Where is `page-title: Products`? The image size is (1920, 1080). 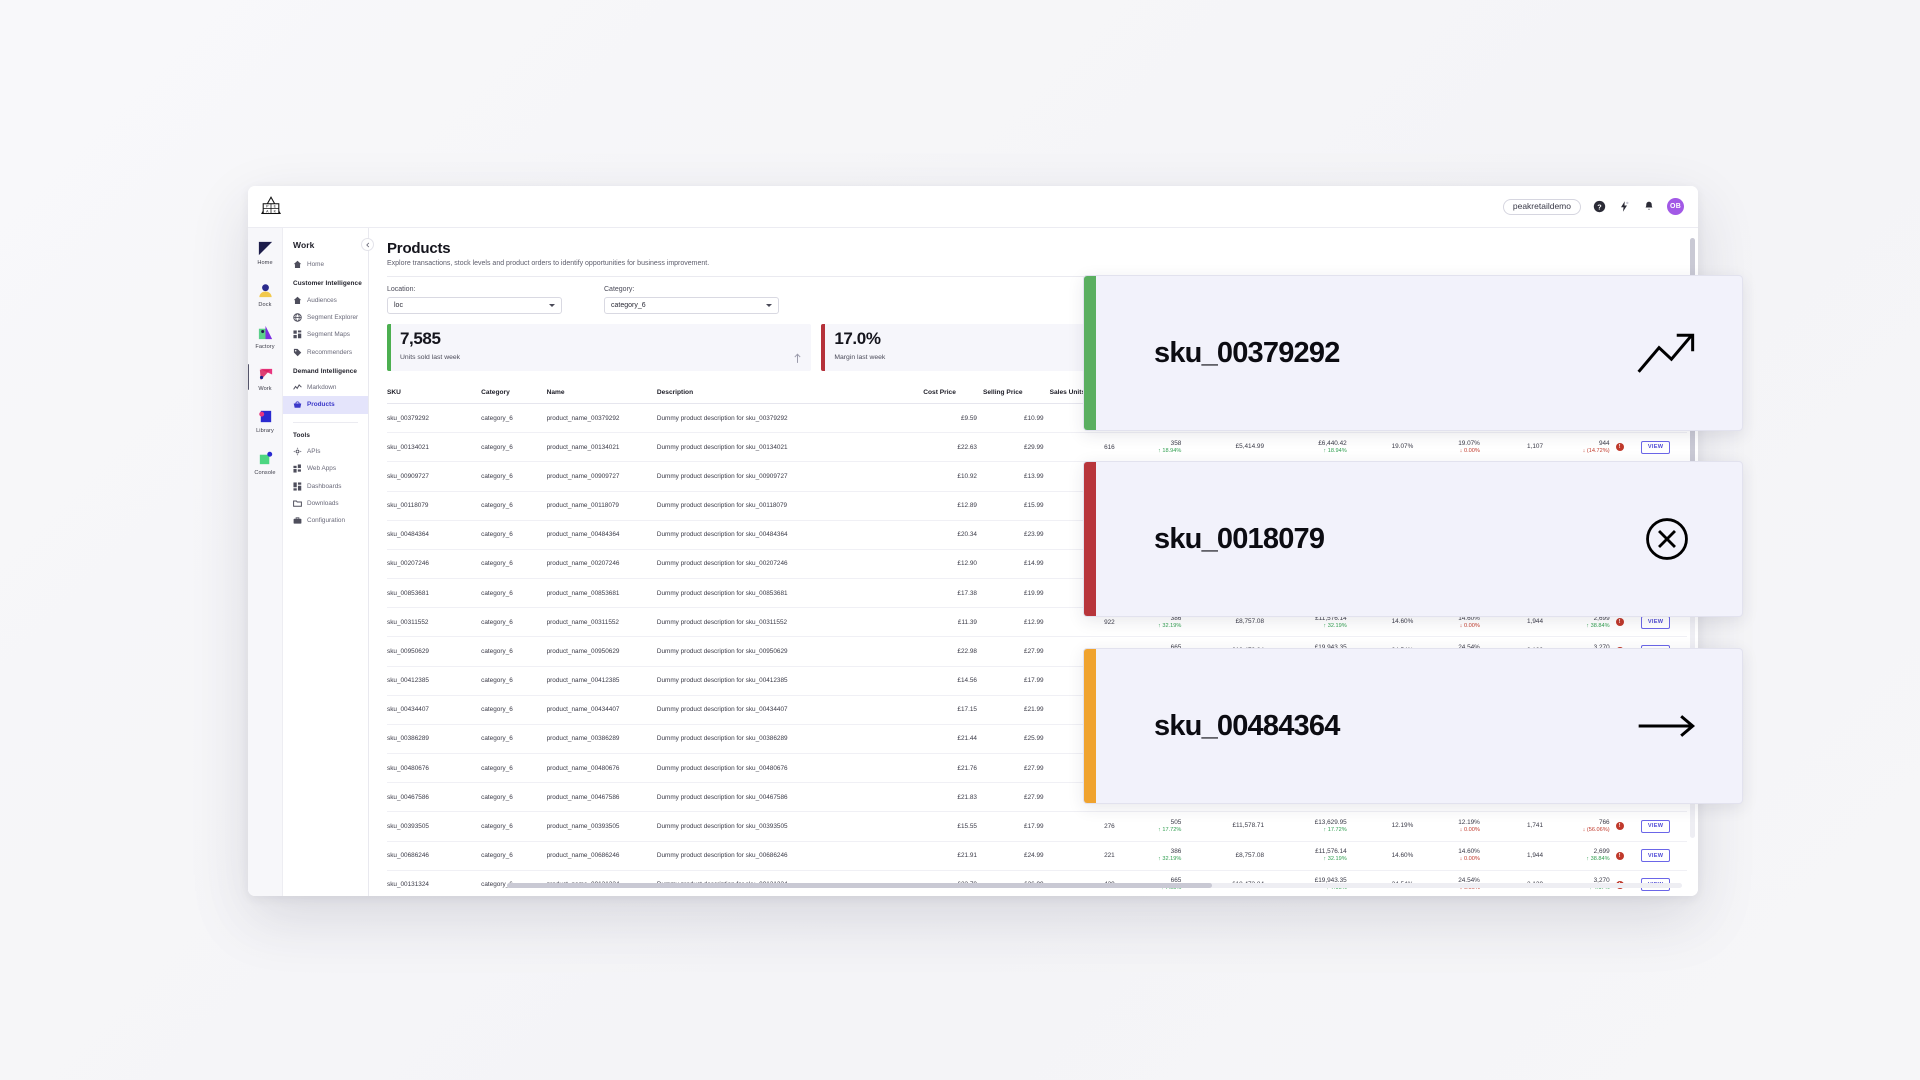
page-title: Products is located at coordinates (419, 248).